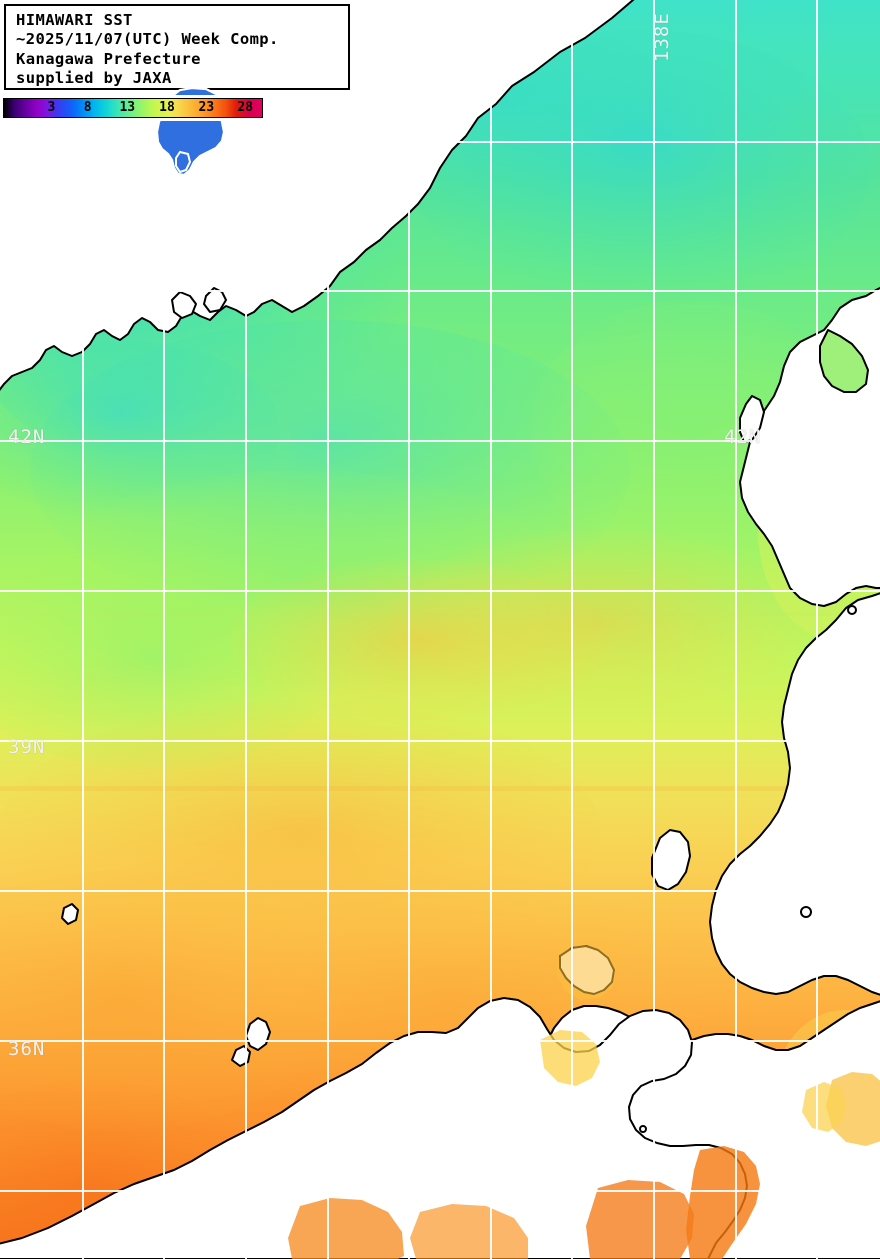 This screenshot has height=1259, width=880. I want to click on colorbar-tick-3: 3, so click(51, 107).